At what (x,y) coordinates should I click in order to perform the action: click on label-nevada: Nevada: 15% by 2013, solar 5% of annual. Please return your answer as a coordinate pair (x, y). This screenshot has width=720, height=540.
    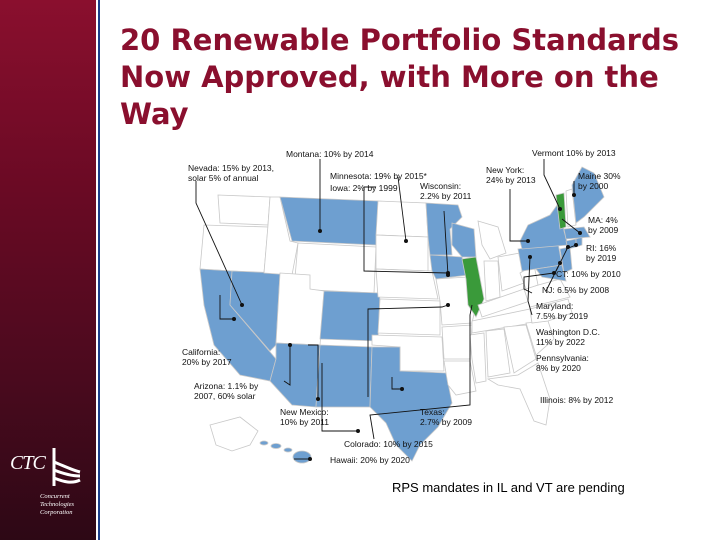
    Looking at the image, I should click on (231, 173).